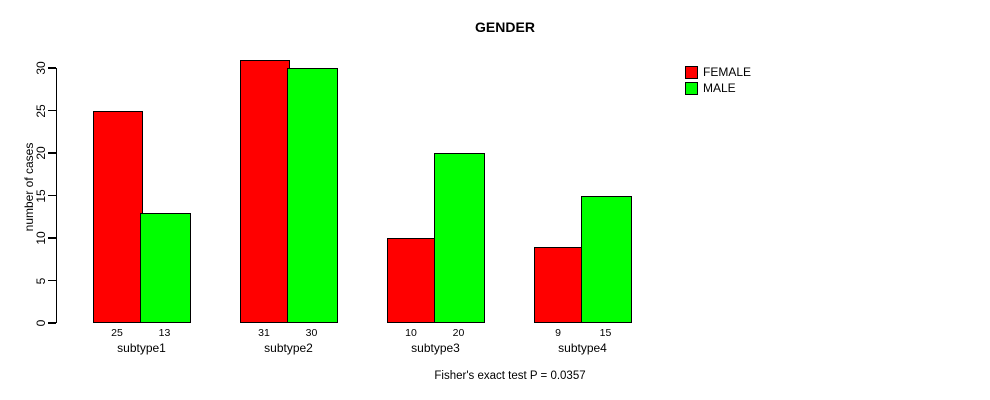 The width and height of the screenshot is (990, 400). I want to click on y-tick-label: 25, so click(41, 110).